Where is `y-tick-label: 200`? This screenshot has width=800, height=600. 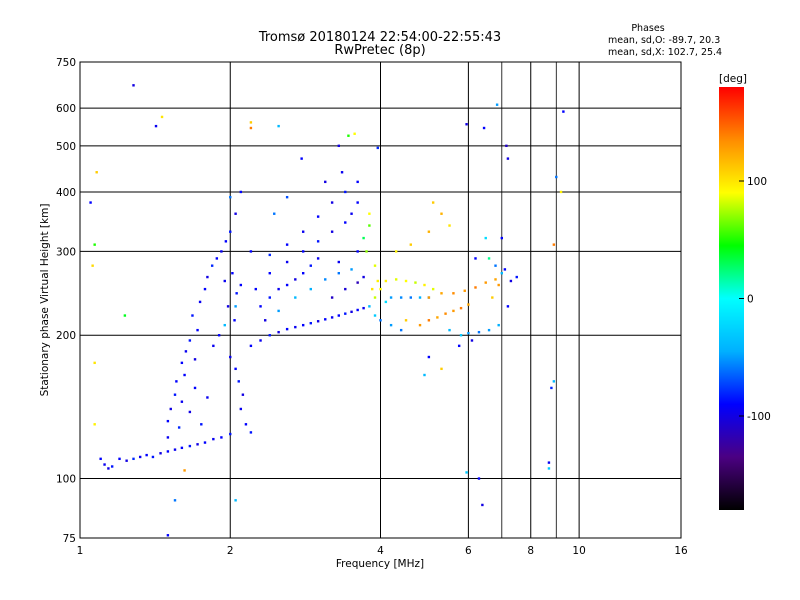 y-tick-label: 200 is located at coordinates (66, 336).